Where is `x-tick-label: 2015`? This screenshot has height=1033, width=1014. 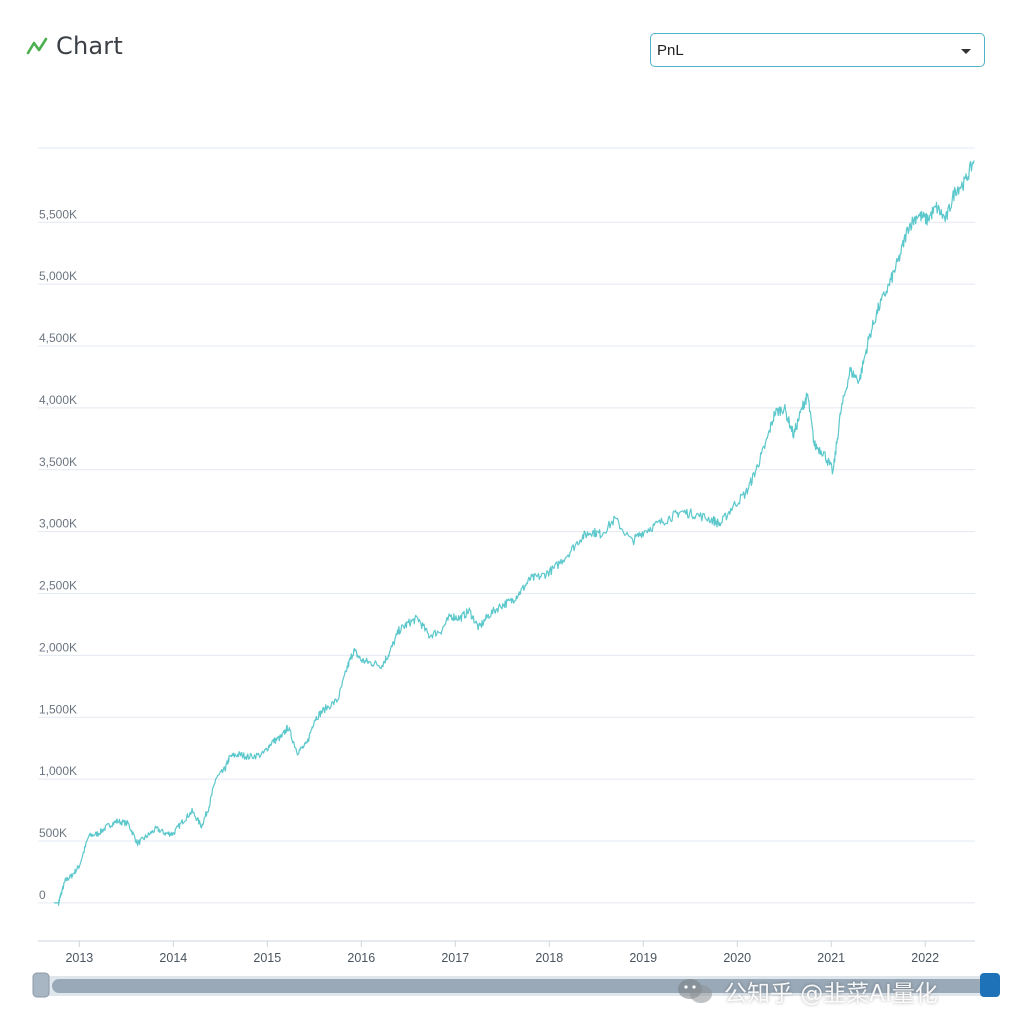
x-tick-label: 2015 is located at coordinates (267, 958).